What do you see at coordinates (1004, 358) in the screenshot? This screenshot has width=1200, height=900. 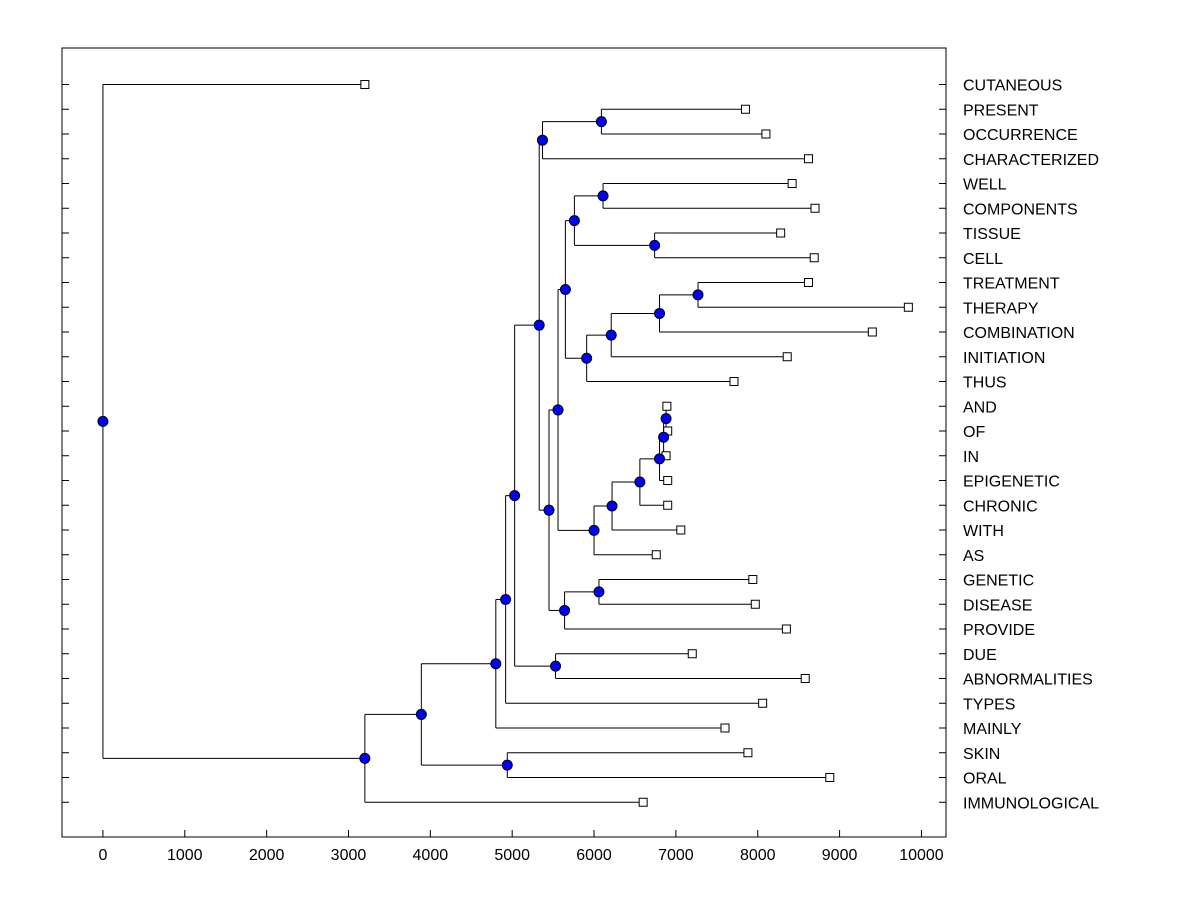 I see `leaf-label: INITIATION` at bounding box center [1004, 358].